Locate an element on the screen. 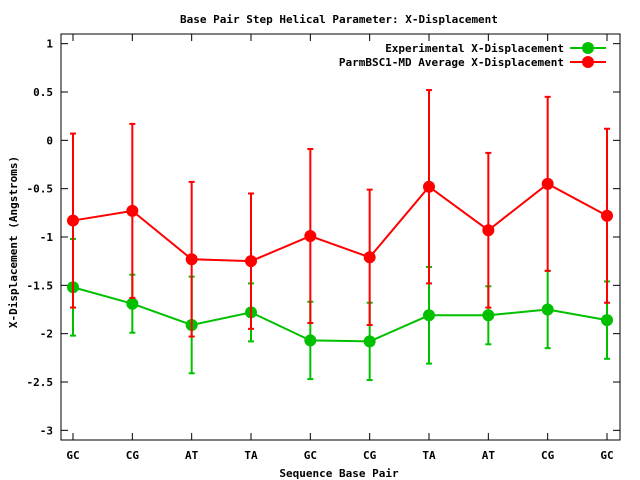  y-tick-label: -2.5 is located at coordinates (40, 382).